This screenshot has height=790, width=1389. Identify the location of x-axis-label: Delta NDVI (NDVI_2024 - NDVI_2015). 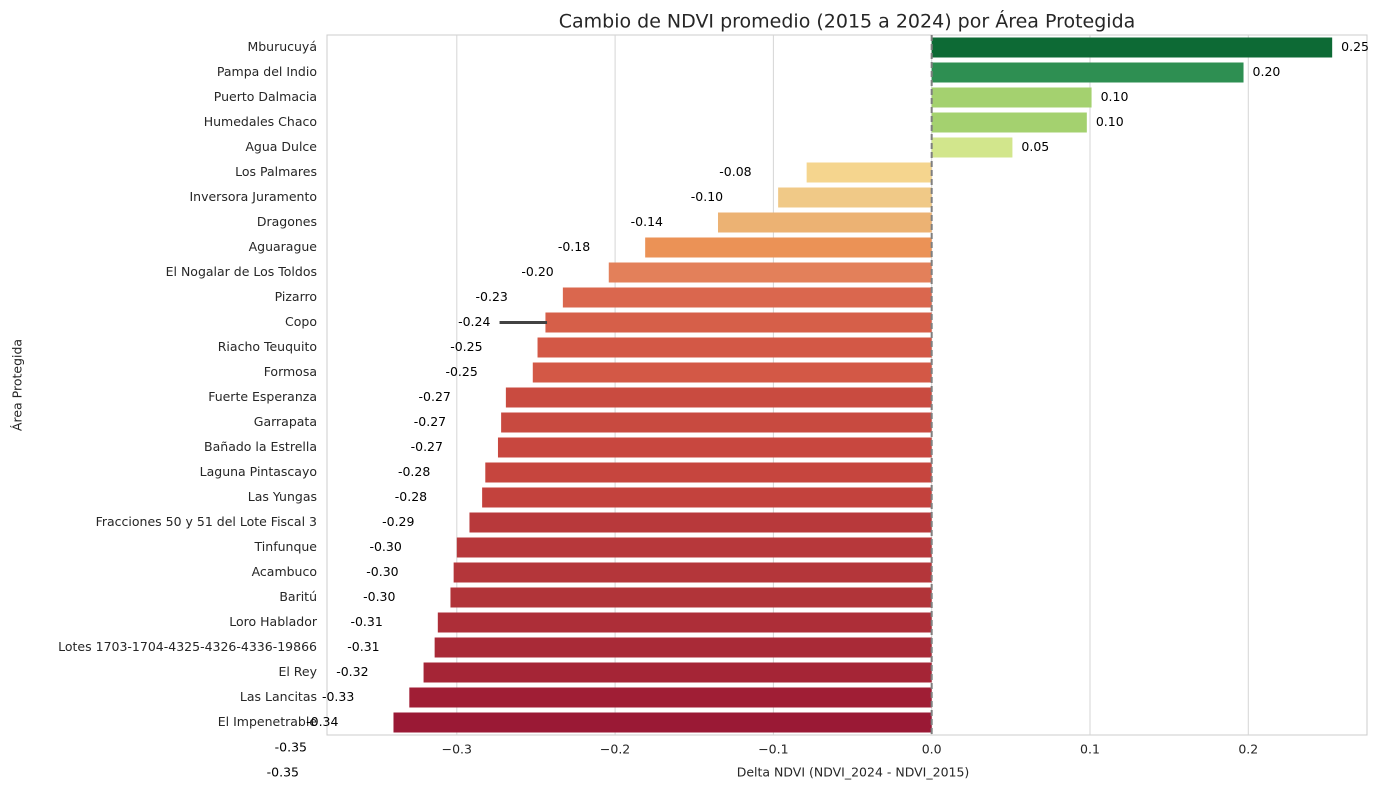
(853, 772).